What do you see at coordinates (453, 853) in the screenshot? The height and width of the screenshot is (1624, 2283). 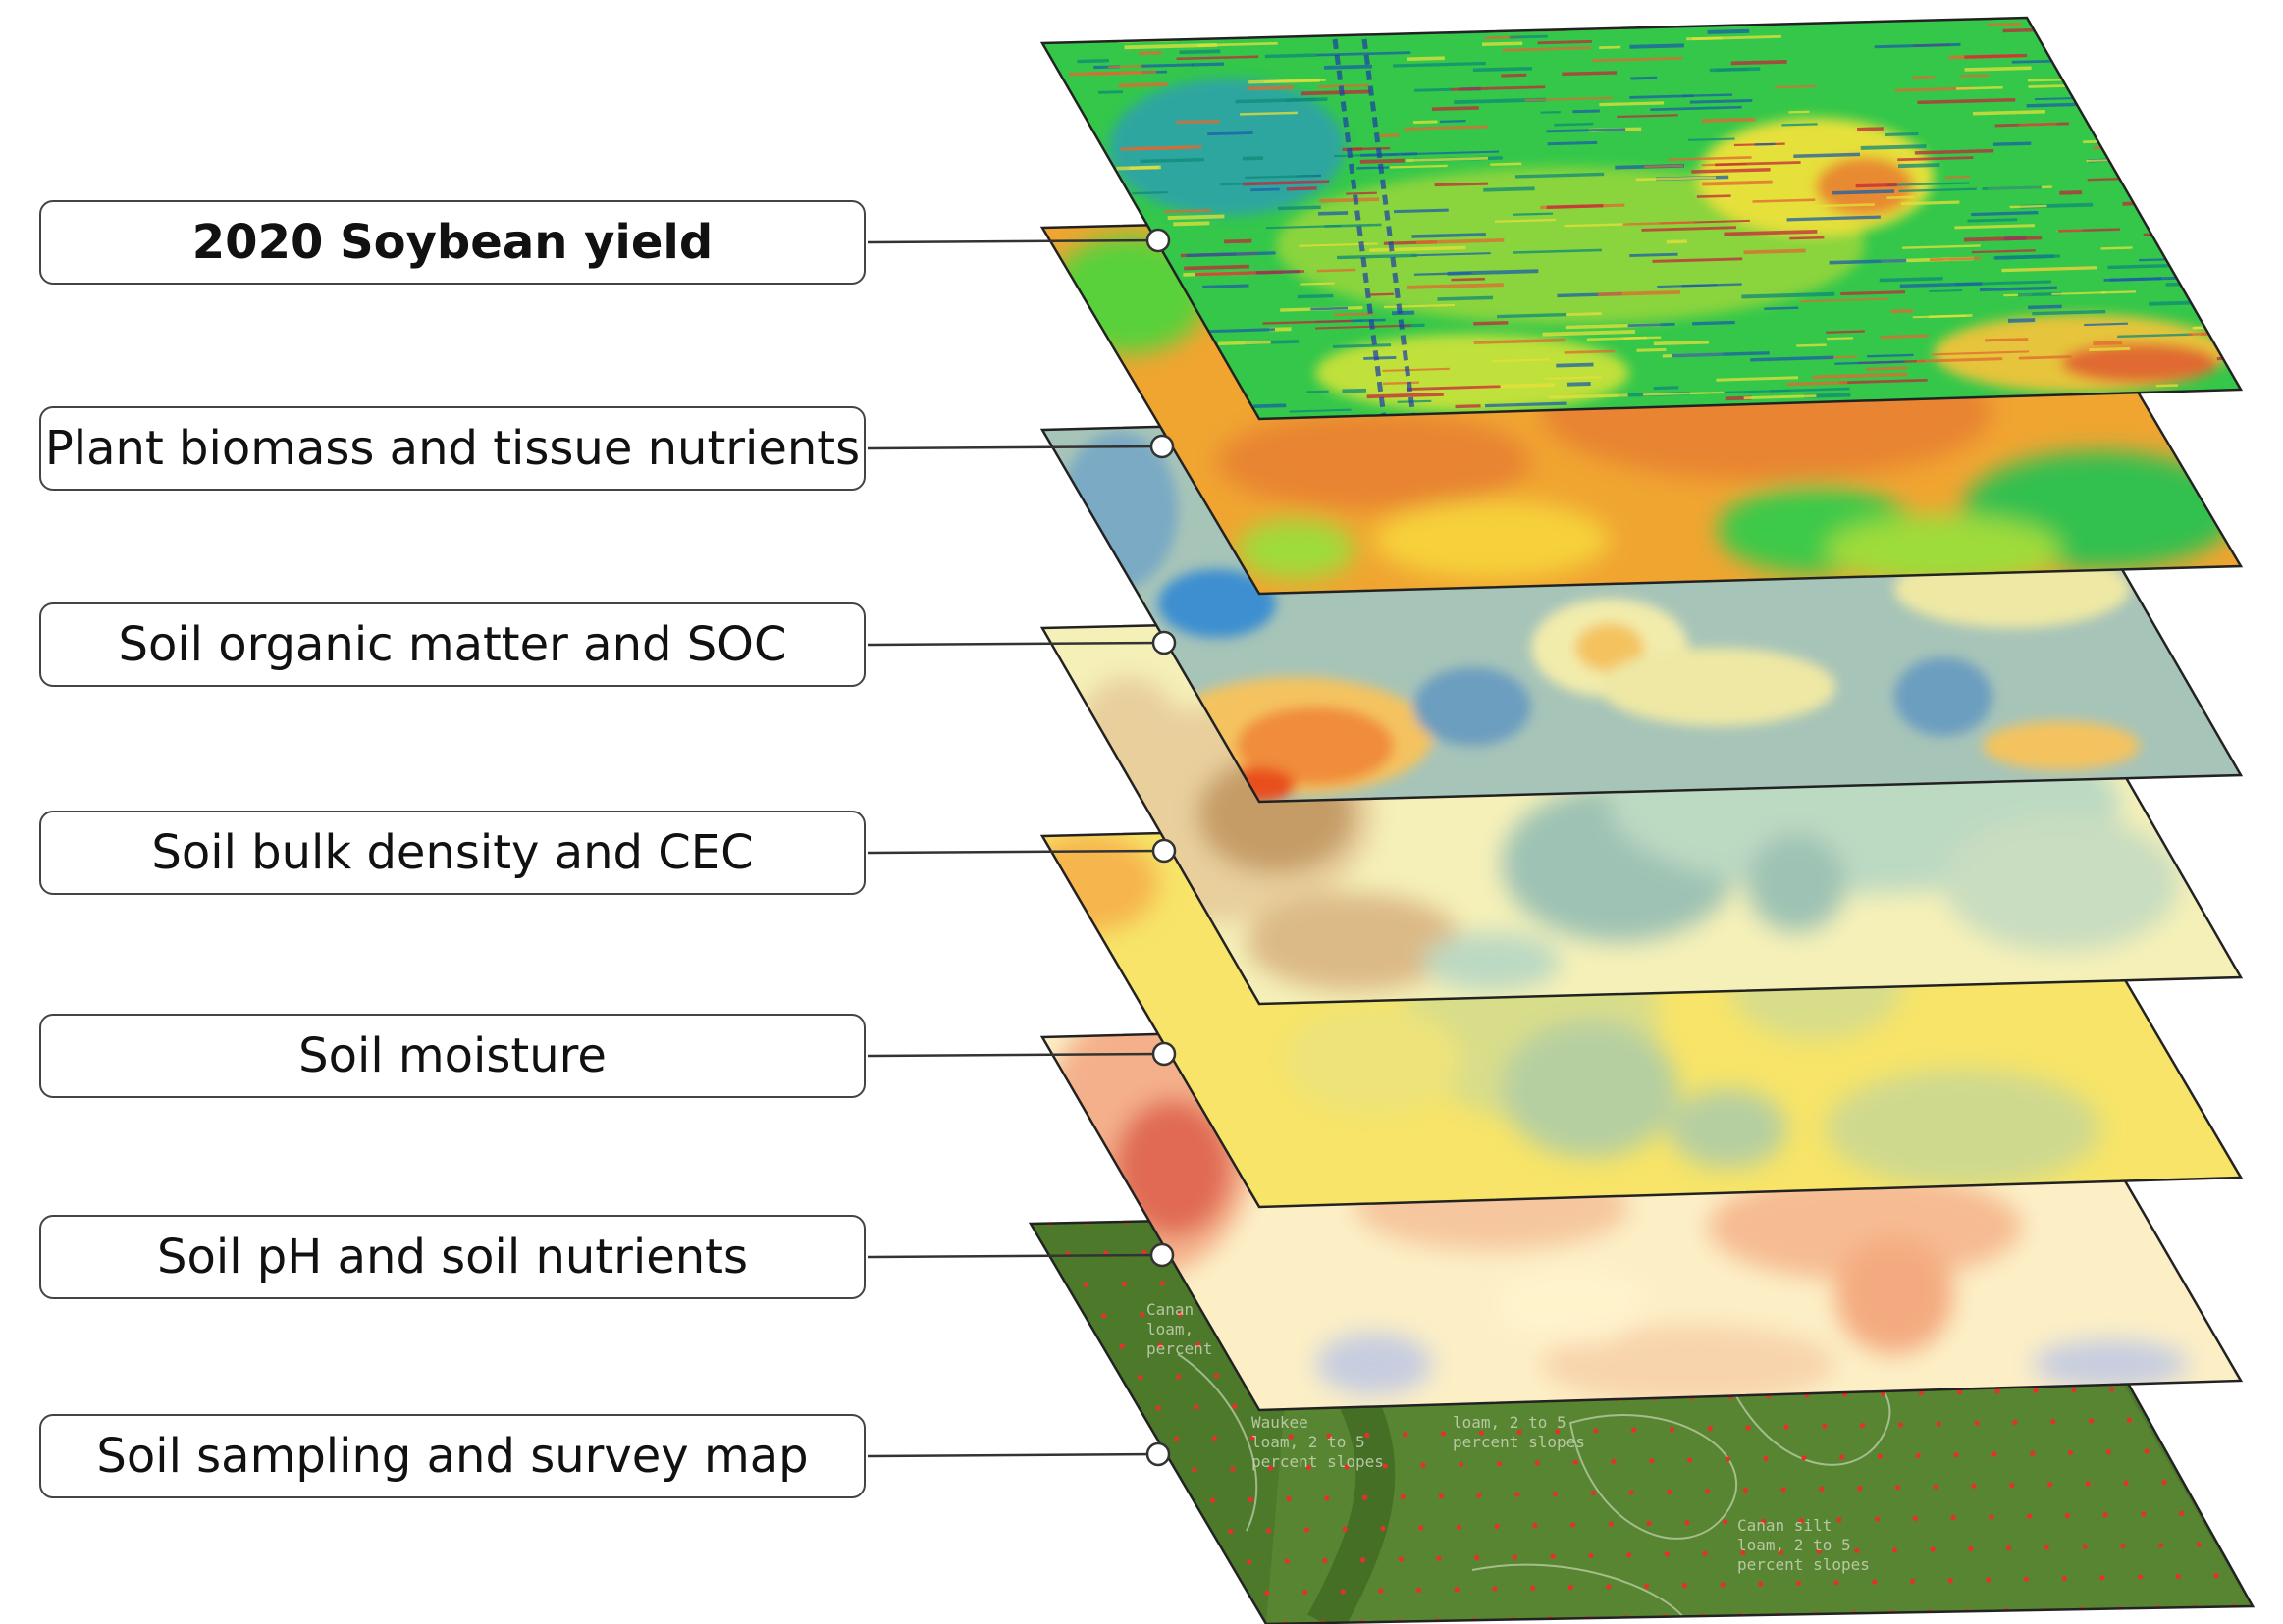 I see `label-soil-bulk-density: Soil bulk density and CEC` at bounding box center [453, 853].